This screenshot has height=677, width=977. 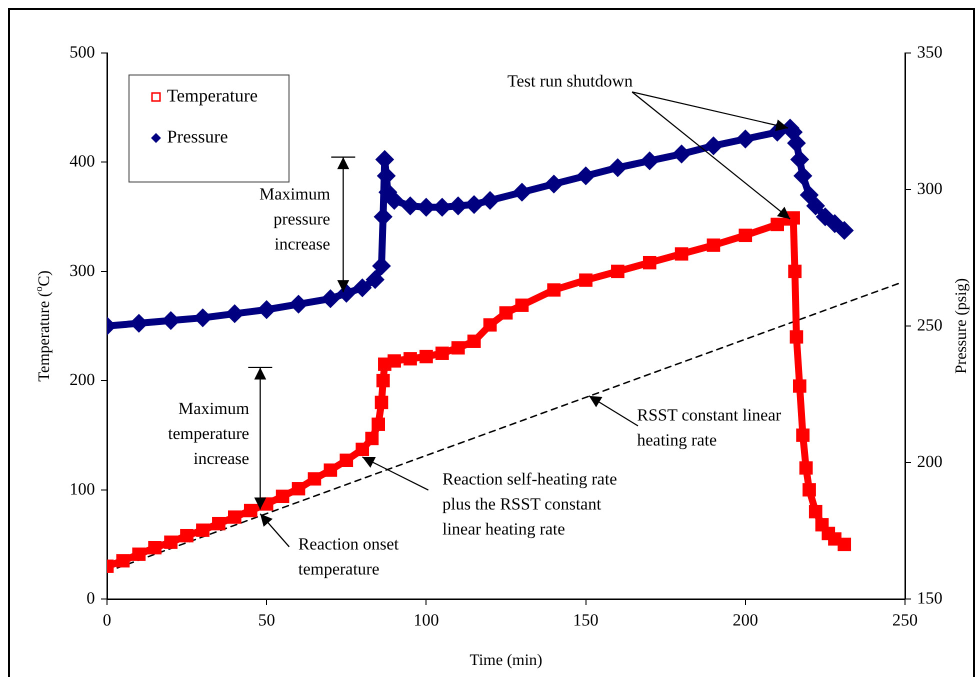 What do you see at coordinates (929, 598) in the screenshot?
I see `y2-tick-label: 150` at bounding box center [929, 598].